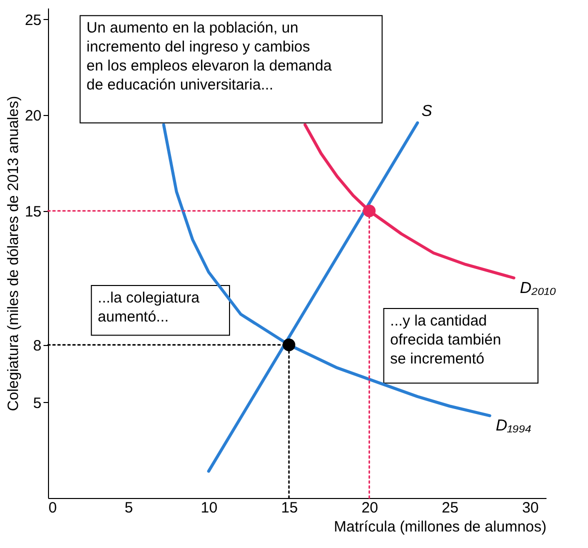 The image size is (588, 548). Describe the element at coordinates (128, 508) in the screenshot. I see `x-tick-label: 5` at that location.